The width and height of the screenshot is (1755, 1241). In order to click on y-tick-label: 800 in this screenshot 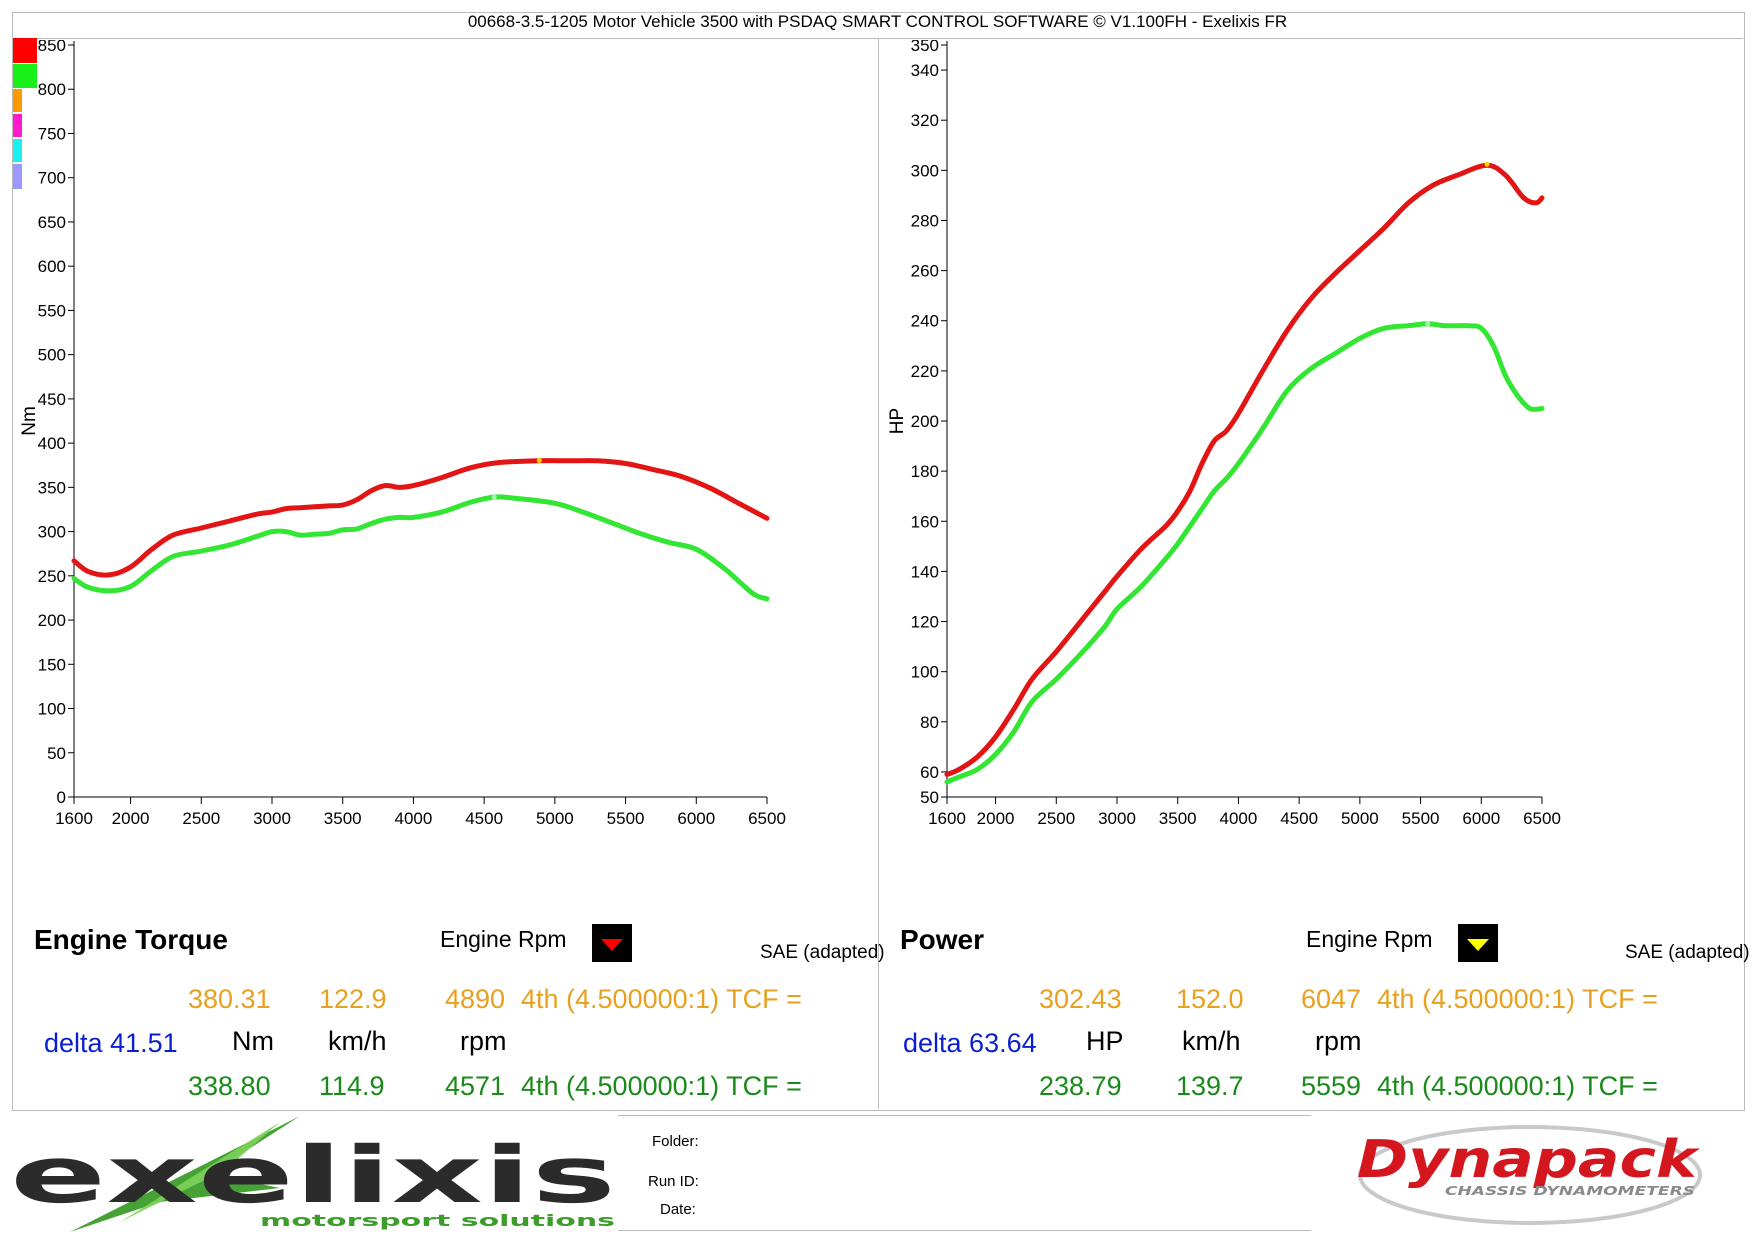, I will do `click(52, 89)`.